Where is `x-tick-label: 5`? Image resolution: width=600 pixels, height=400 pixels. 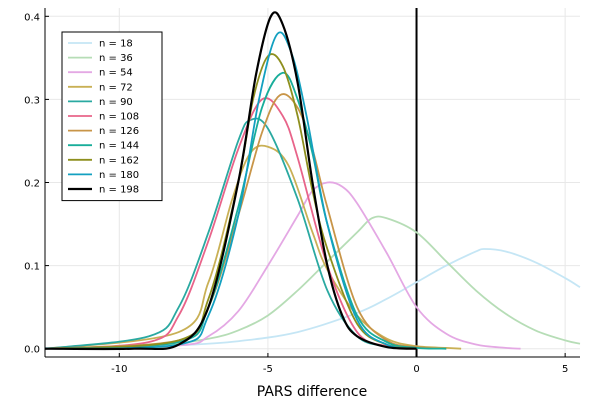
x-tick-label: 5 is located at coordinates (565, 369).